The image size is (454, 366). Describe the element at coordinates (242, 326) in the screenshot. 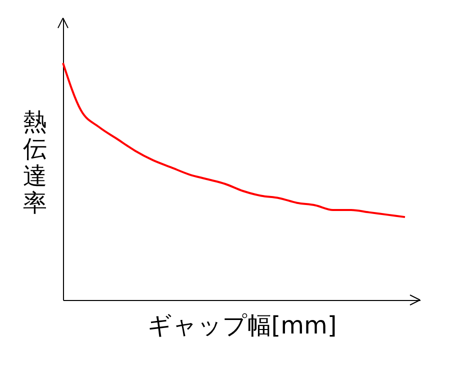

I see `x-axis-title: ギャップ幅[mm]` at that location.